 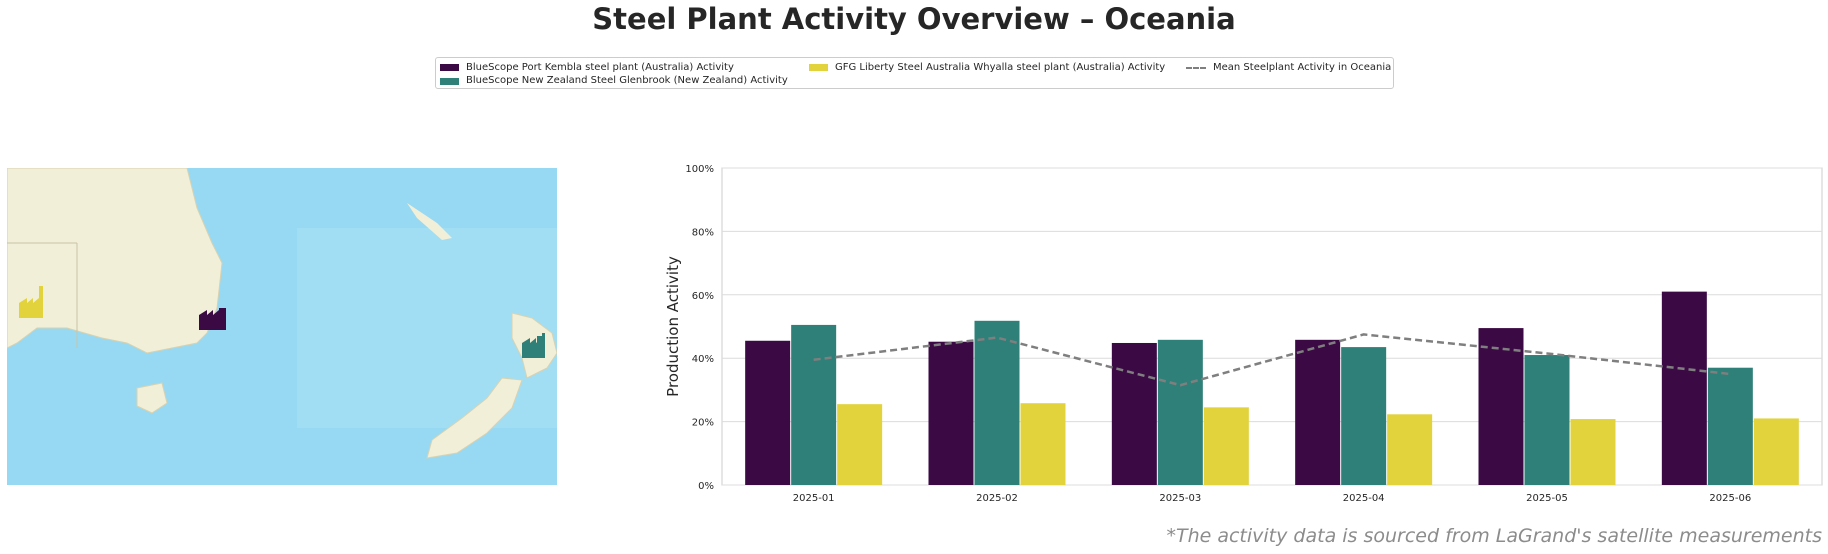 I want to click on x-tick-label: 2025-01, so click(x=814, y=498).